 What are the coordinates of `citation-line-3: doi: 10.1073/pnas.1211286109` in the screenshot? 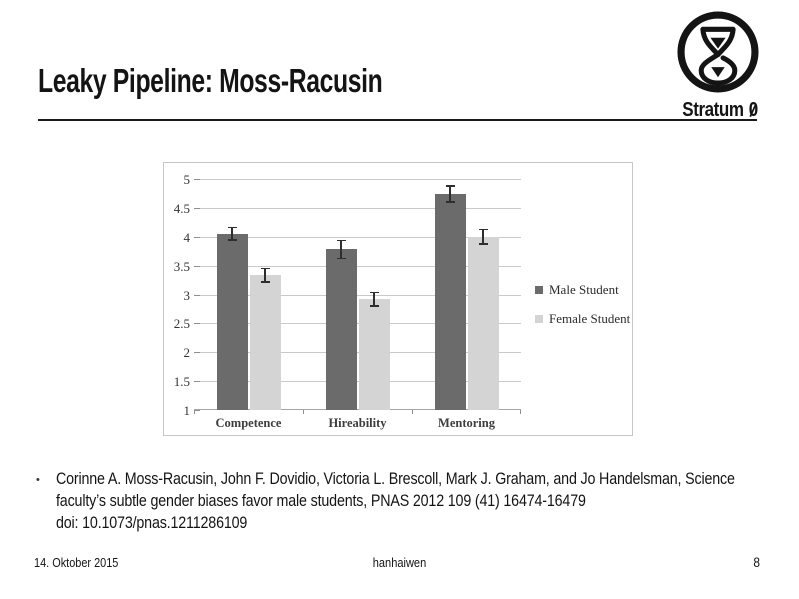 It's located at (152, 522).